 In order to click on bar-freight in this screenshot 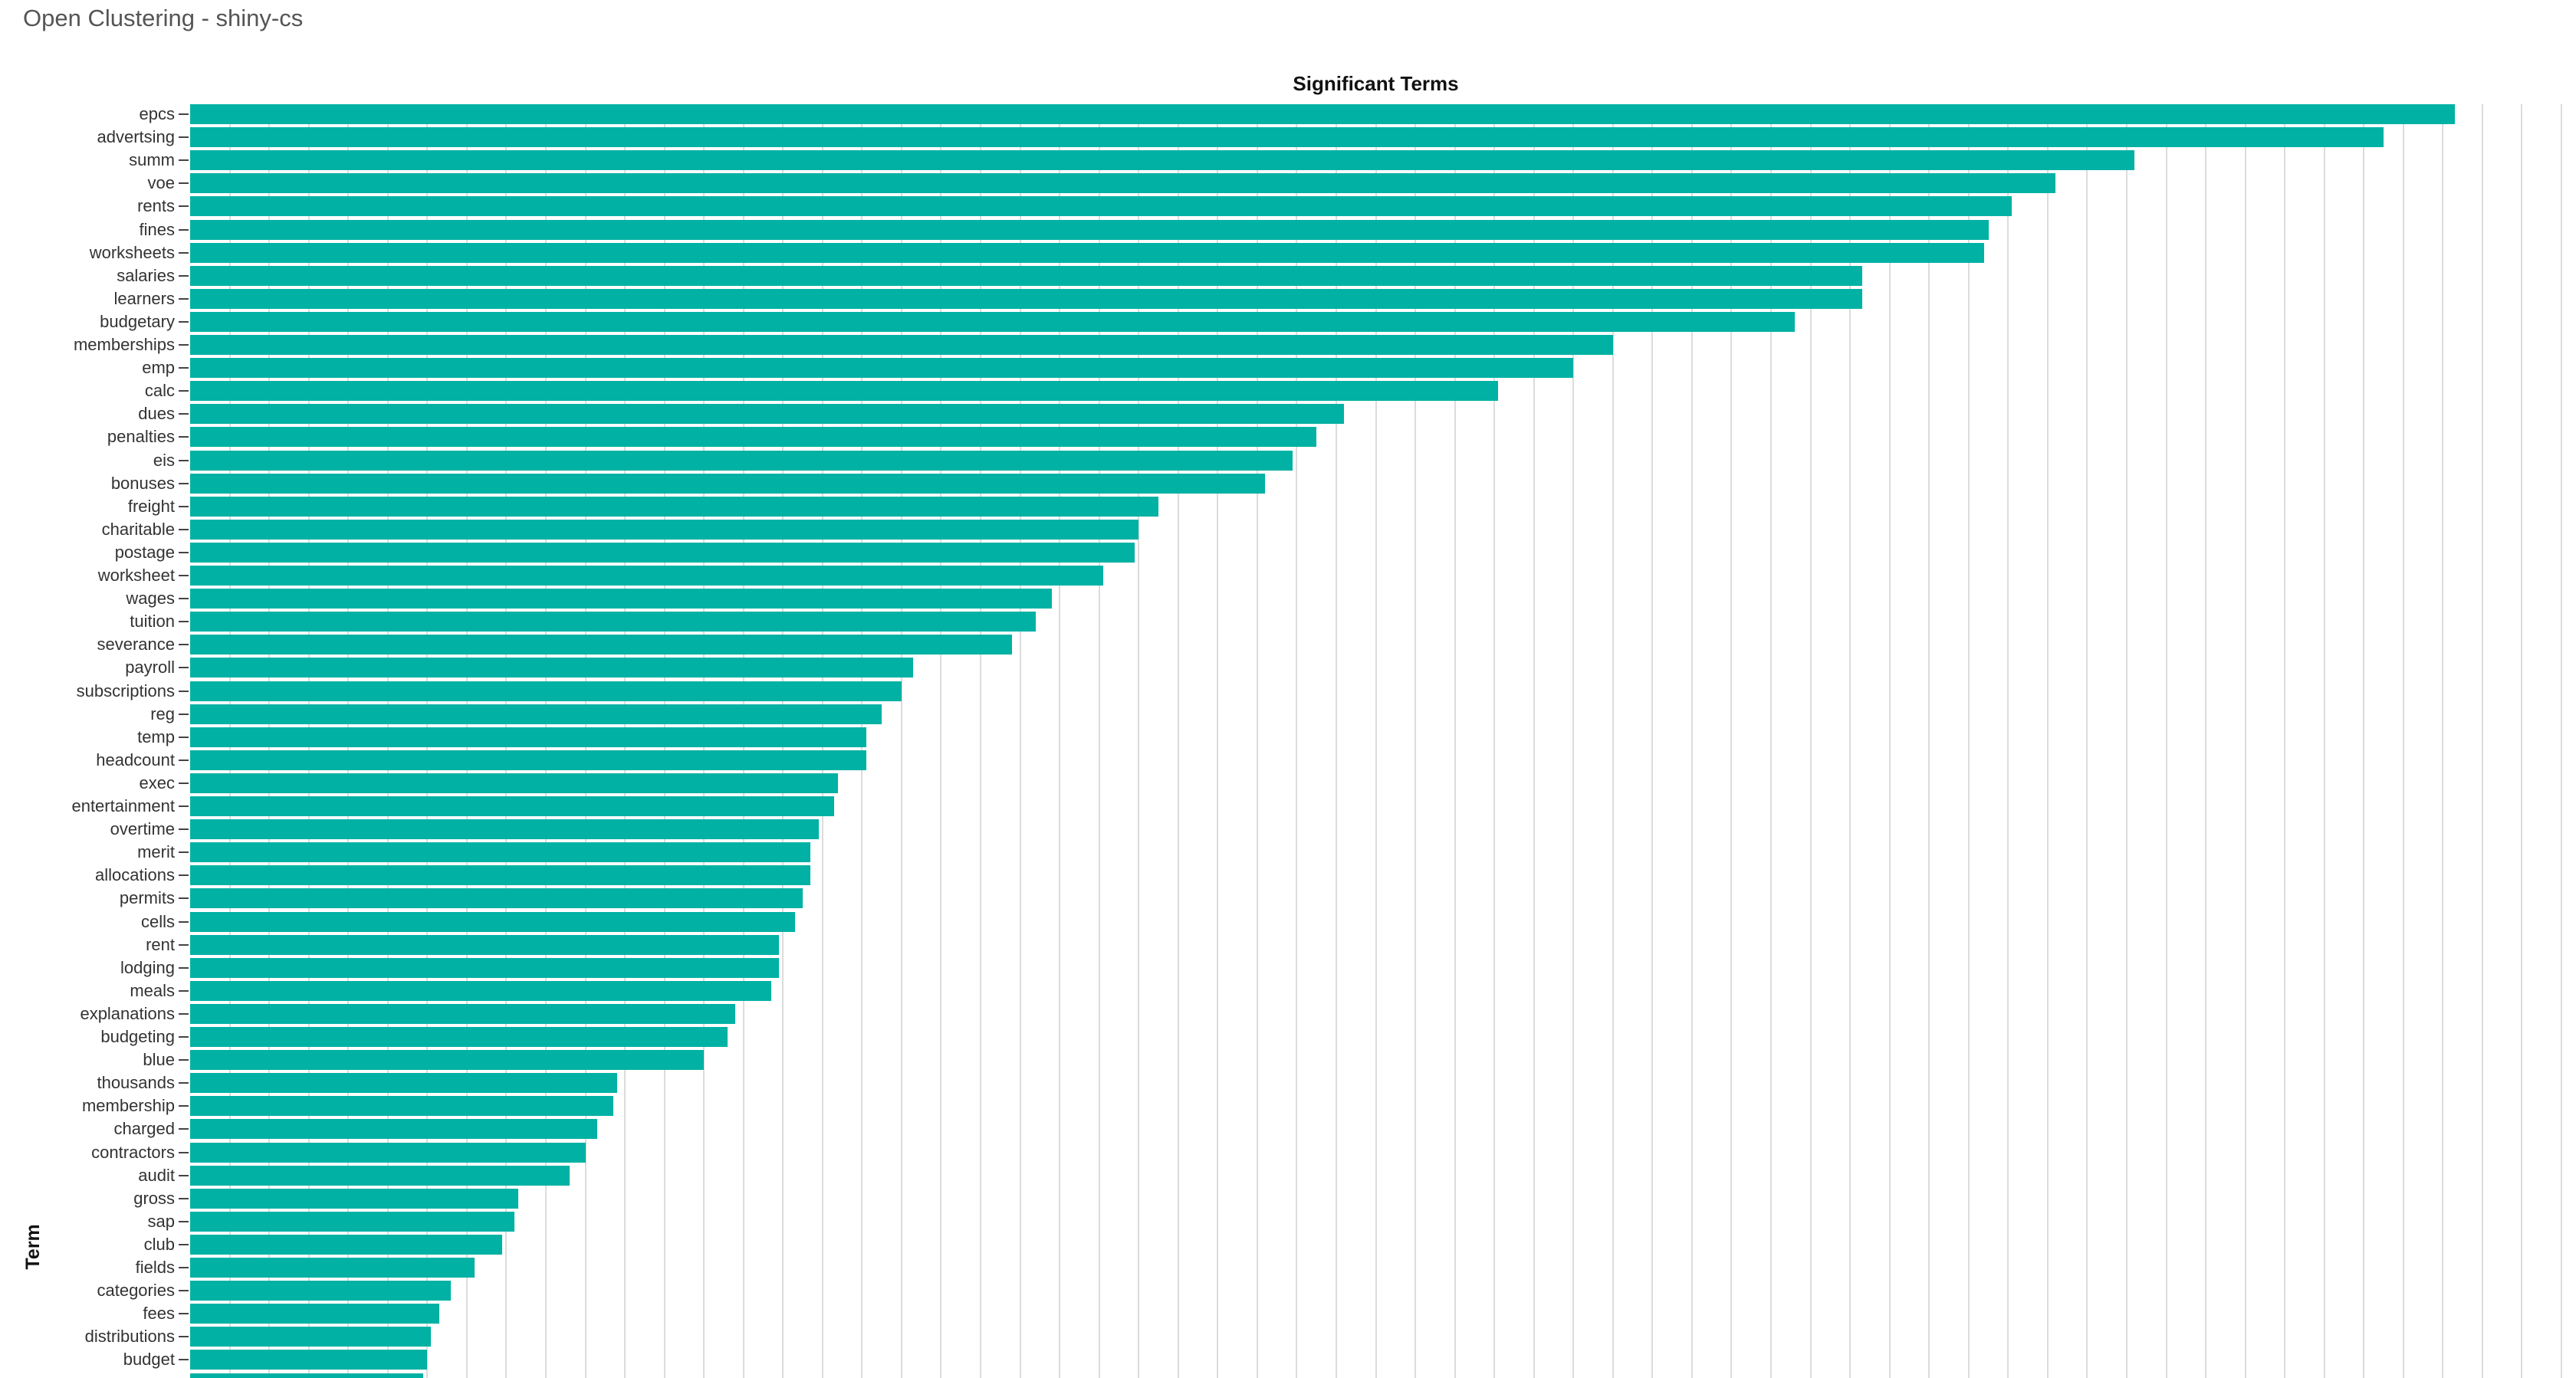, I will do `click(674, 507)`.